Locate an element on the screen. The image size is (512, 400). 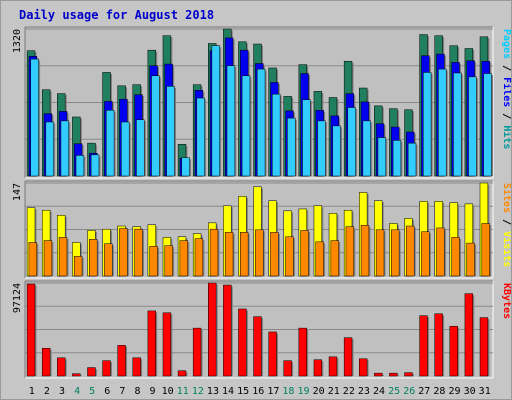
top-legend-item: Files is located at coordinates (506, 92).